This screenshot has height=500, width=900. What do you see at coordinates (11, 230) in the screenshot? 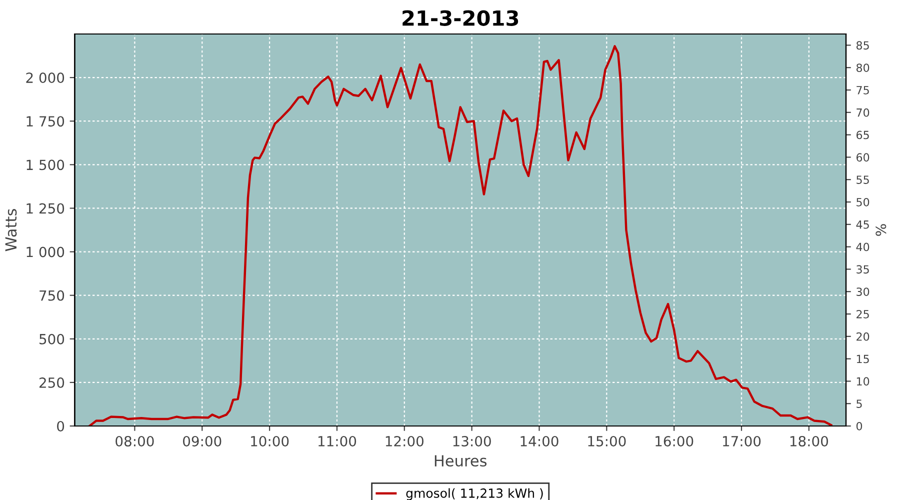
I see `y-axis-title: Watts` at bounding box center [11, 230].